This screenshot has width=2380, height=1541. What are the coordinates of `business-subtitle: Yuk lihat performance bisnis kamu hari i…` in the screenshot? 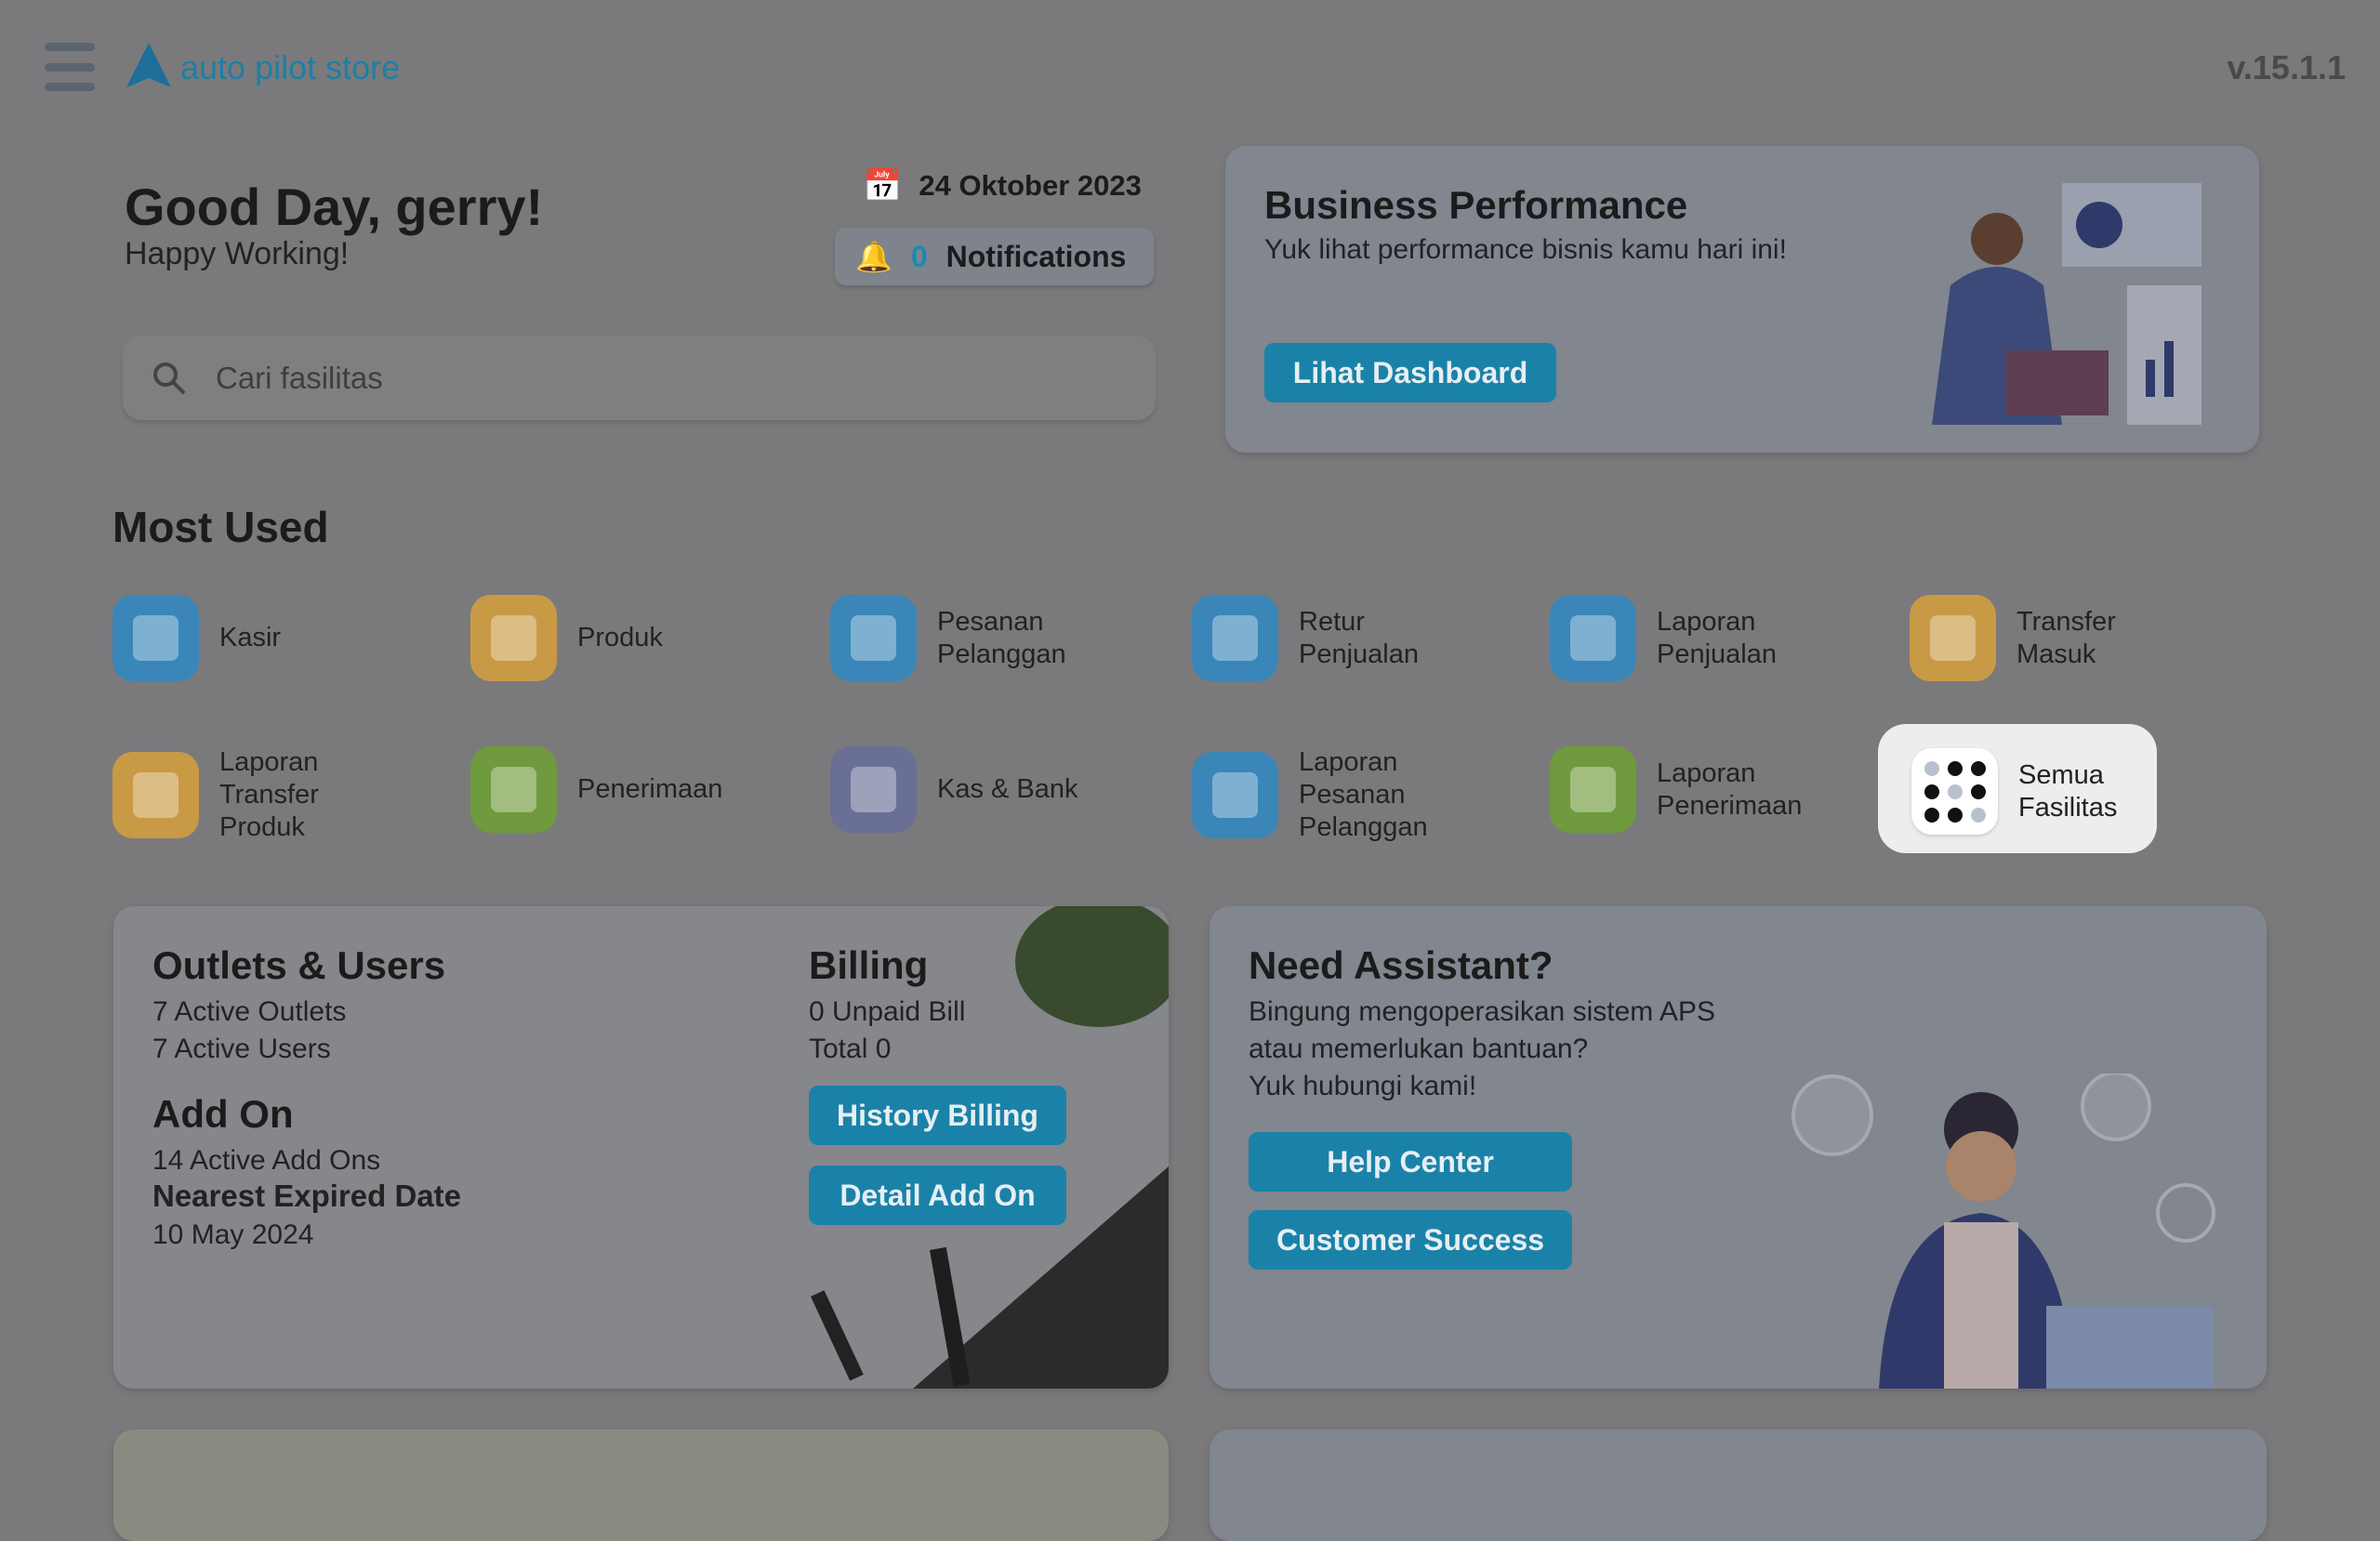 It's located at (1525, 249).